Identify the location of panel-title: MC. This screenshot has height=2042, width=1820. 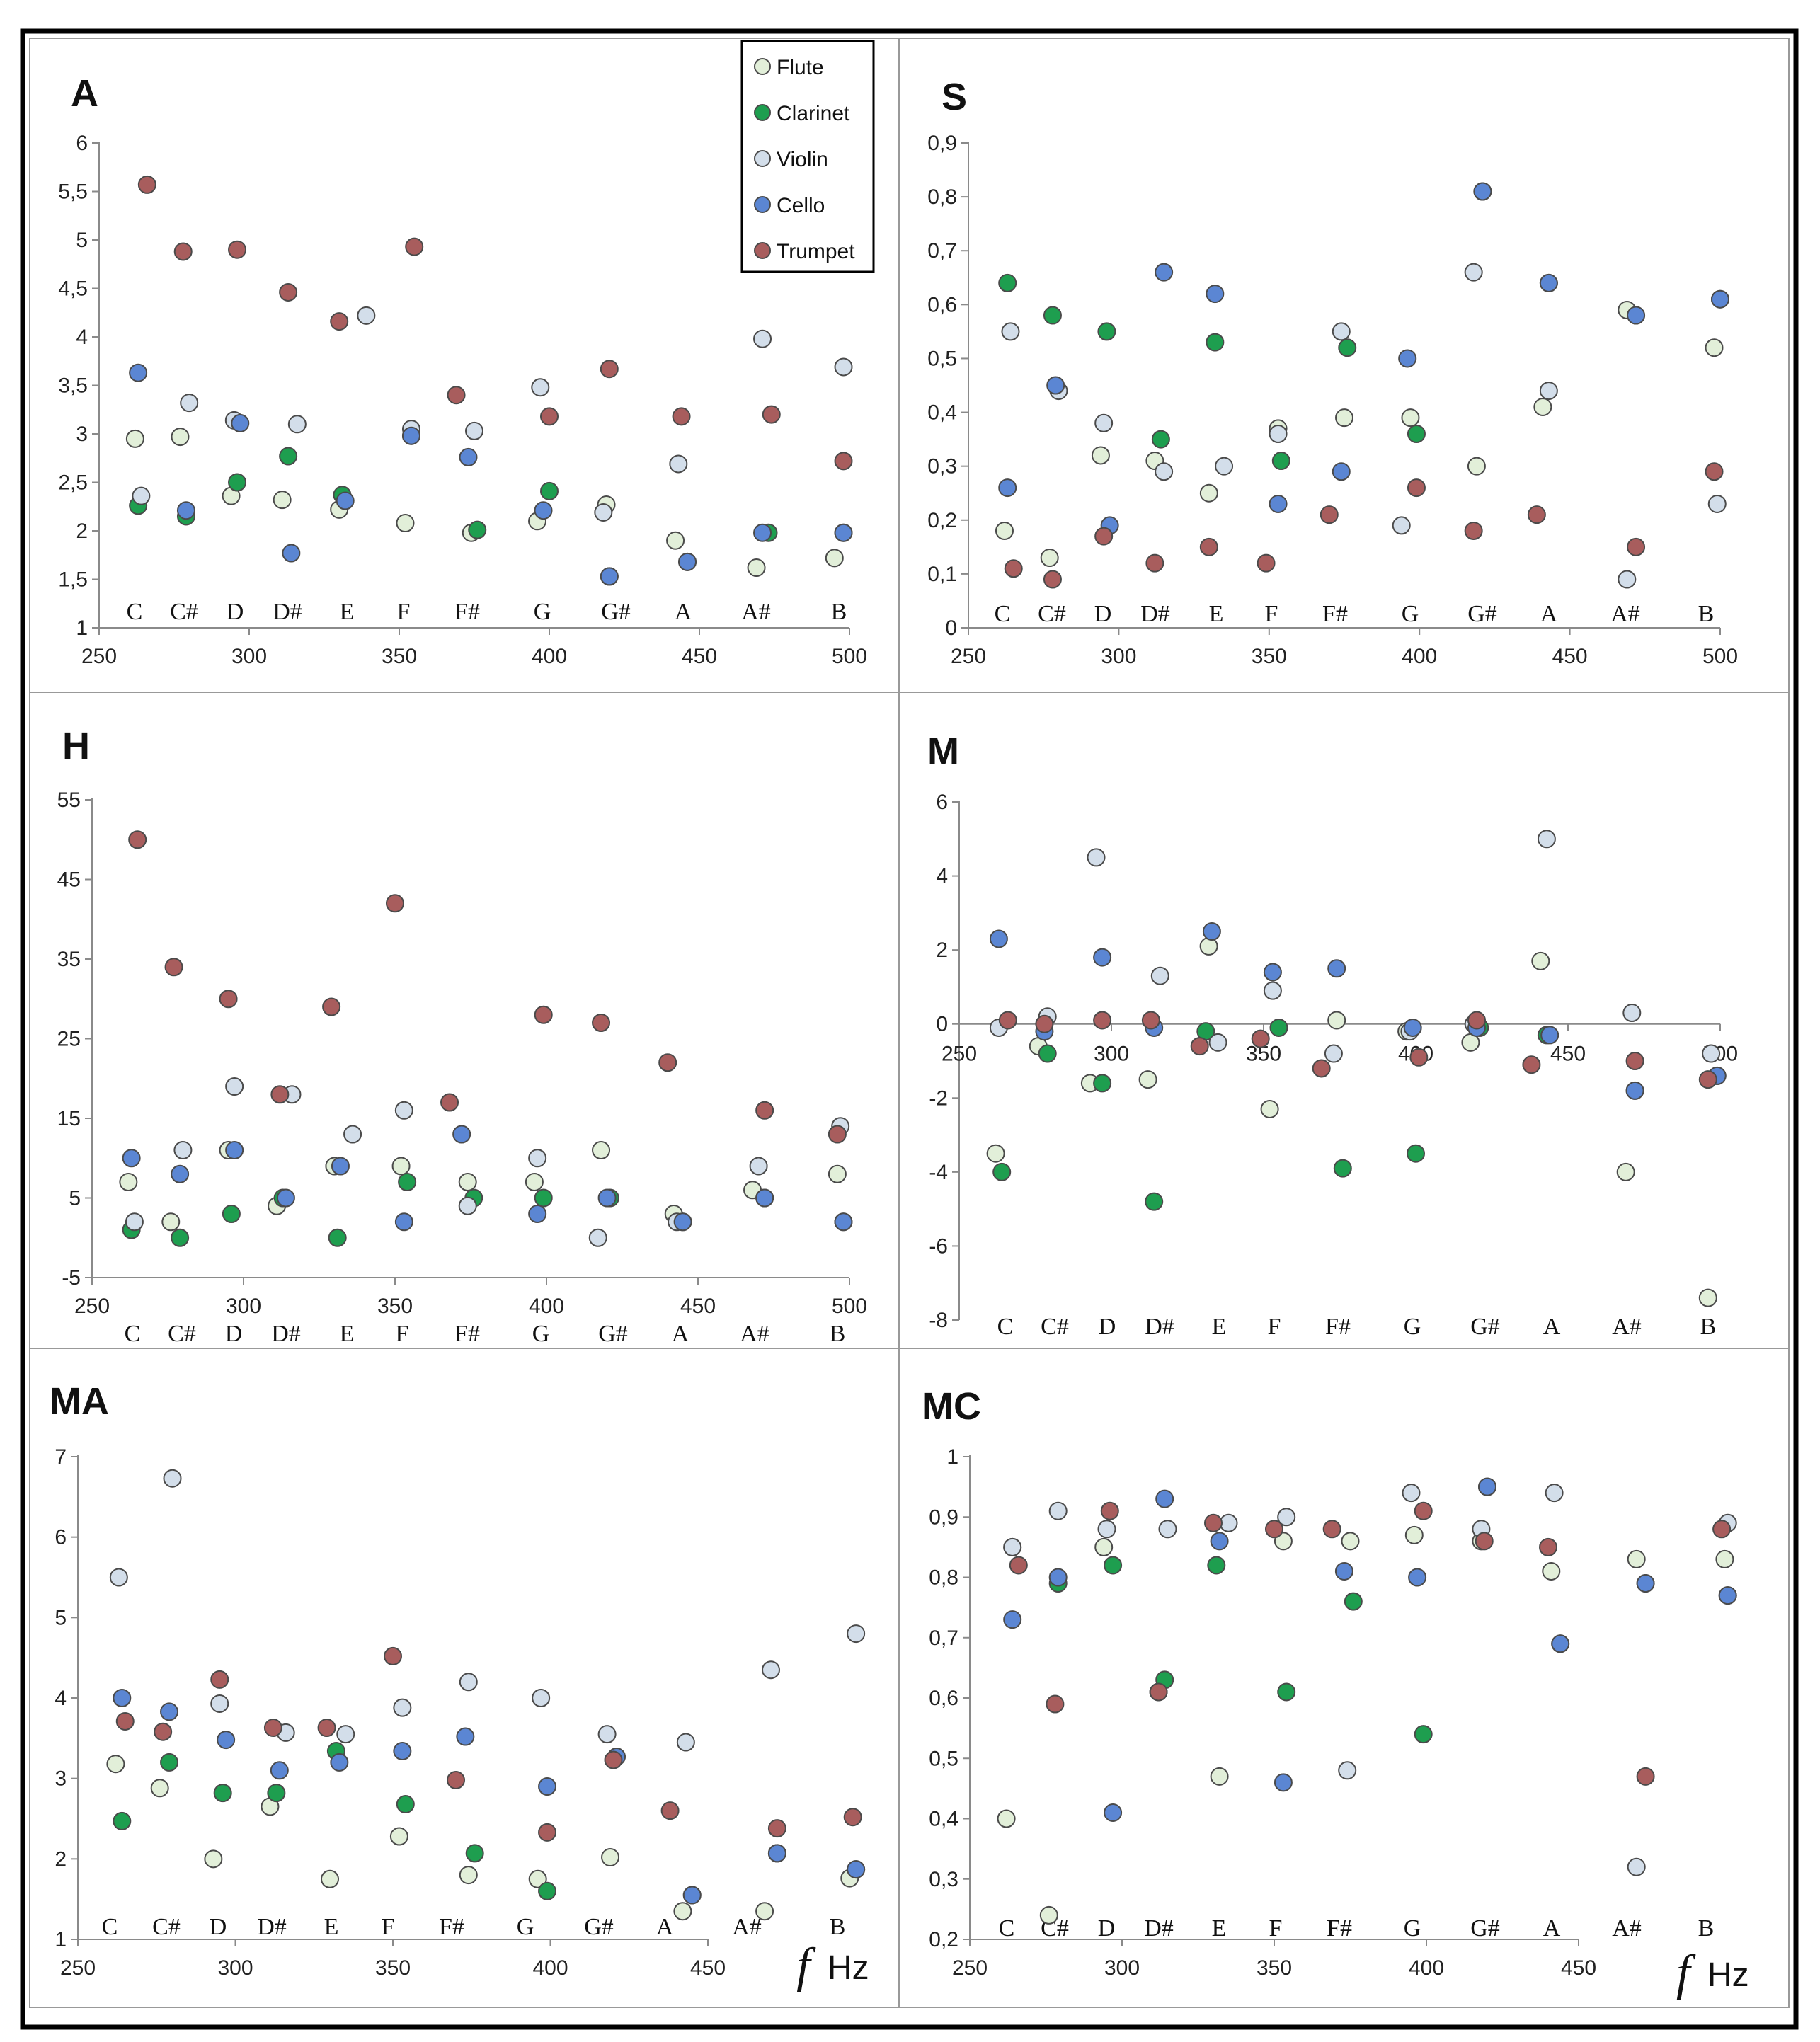
(951, 1406).